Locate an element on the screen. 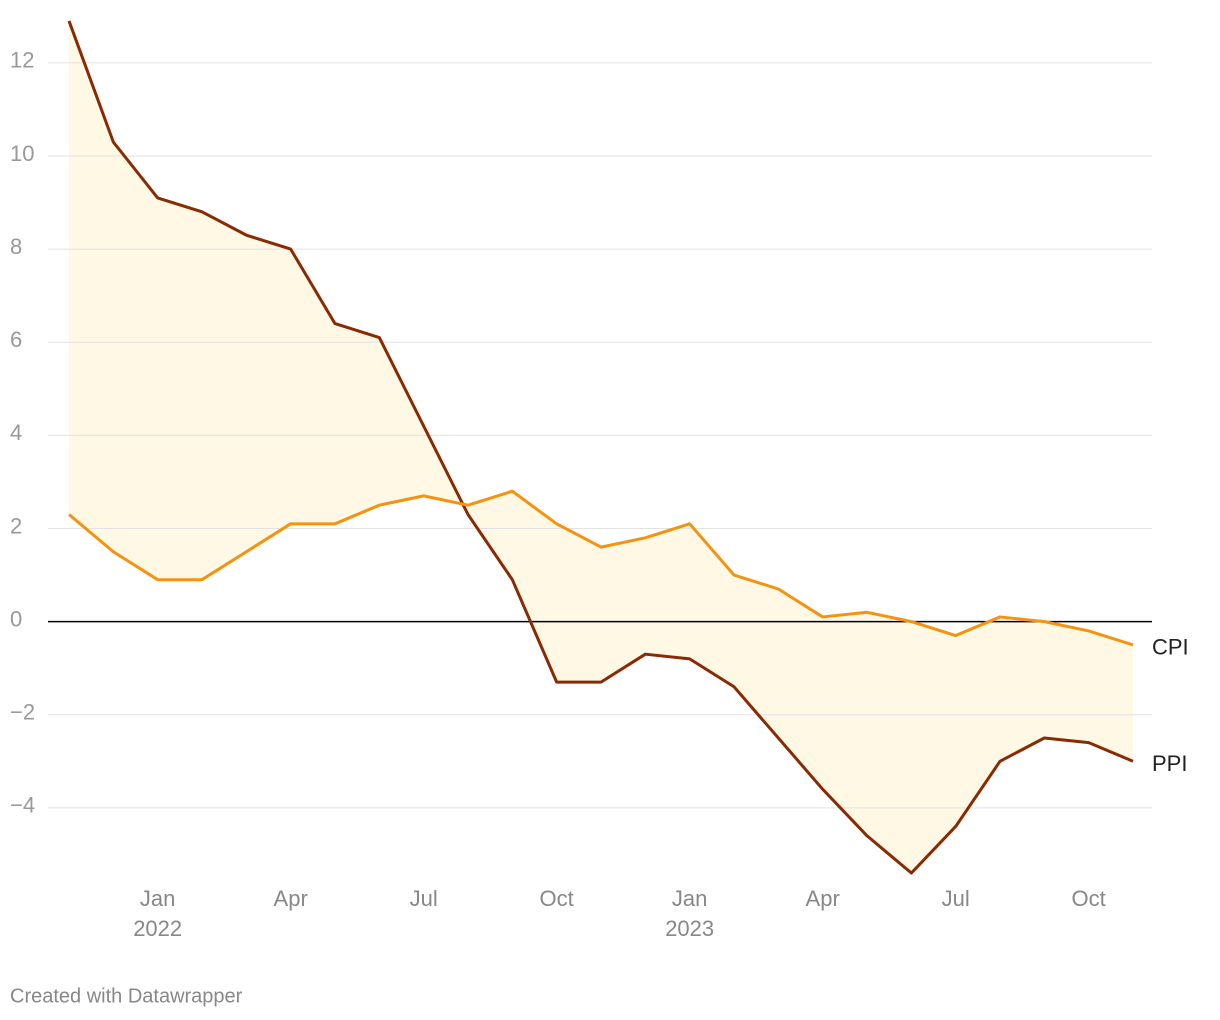  y-tick-label: 12 is located at coordinates (22, 60).